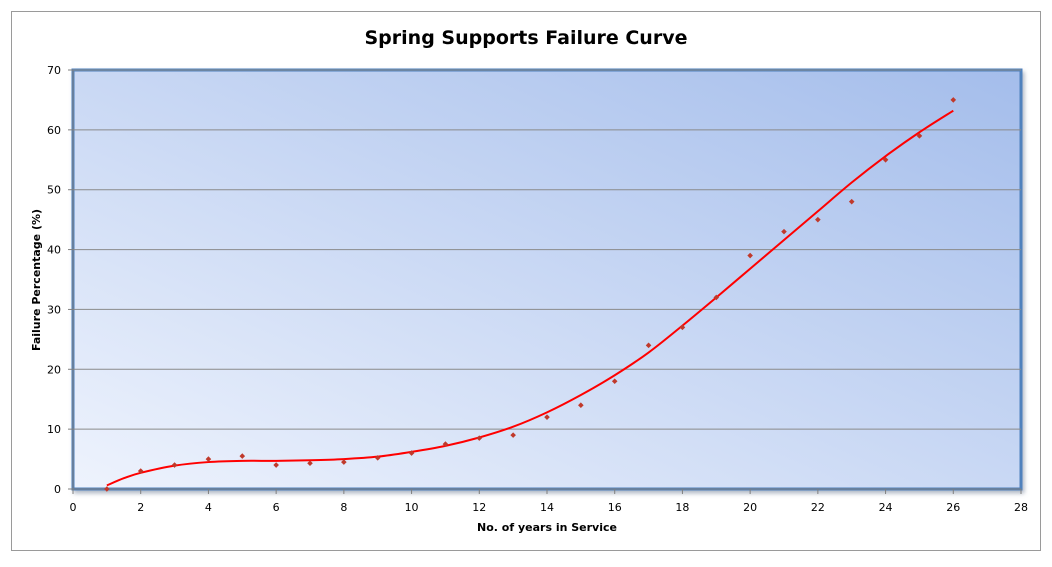  Describe the element at coordinates (36, 280) in the screenshot. I see `y-axis-title: Failure Percentage (%)` at that location.